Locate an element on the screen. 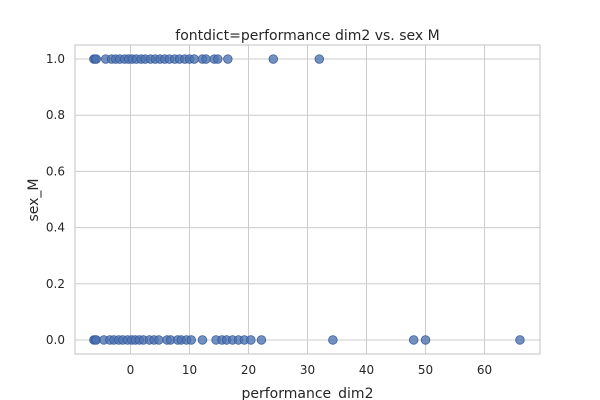  y-tick-label: 0.4 is located at coordinates (55, 228).